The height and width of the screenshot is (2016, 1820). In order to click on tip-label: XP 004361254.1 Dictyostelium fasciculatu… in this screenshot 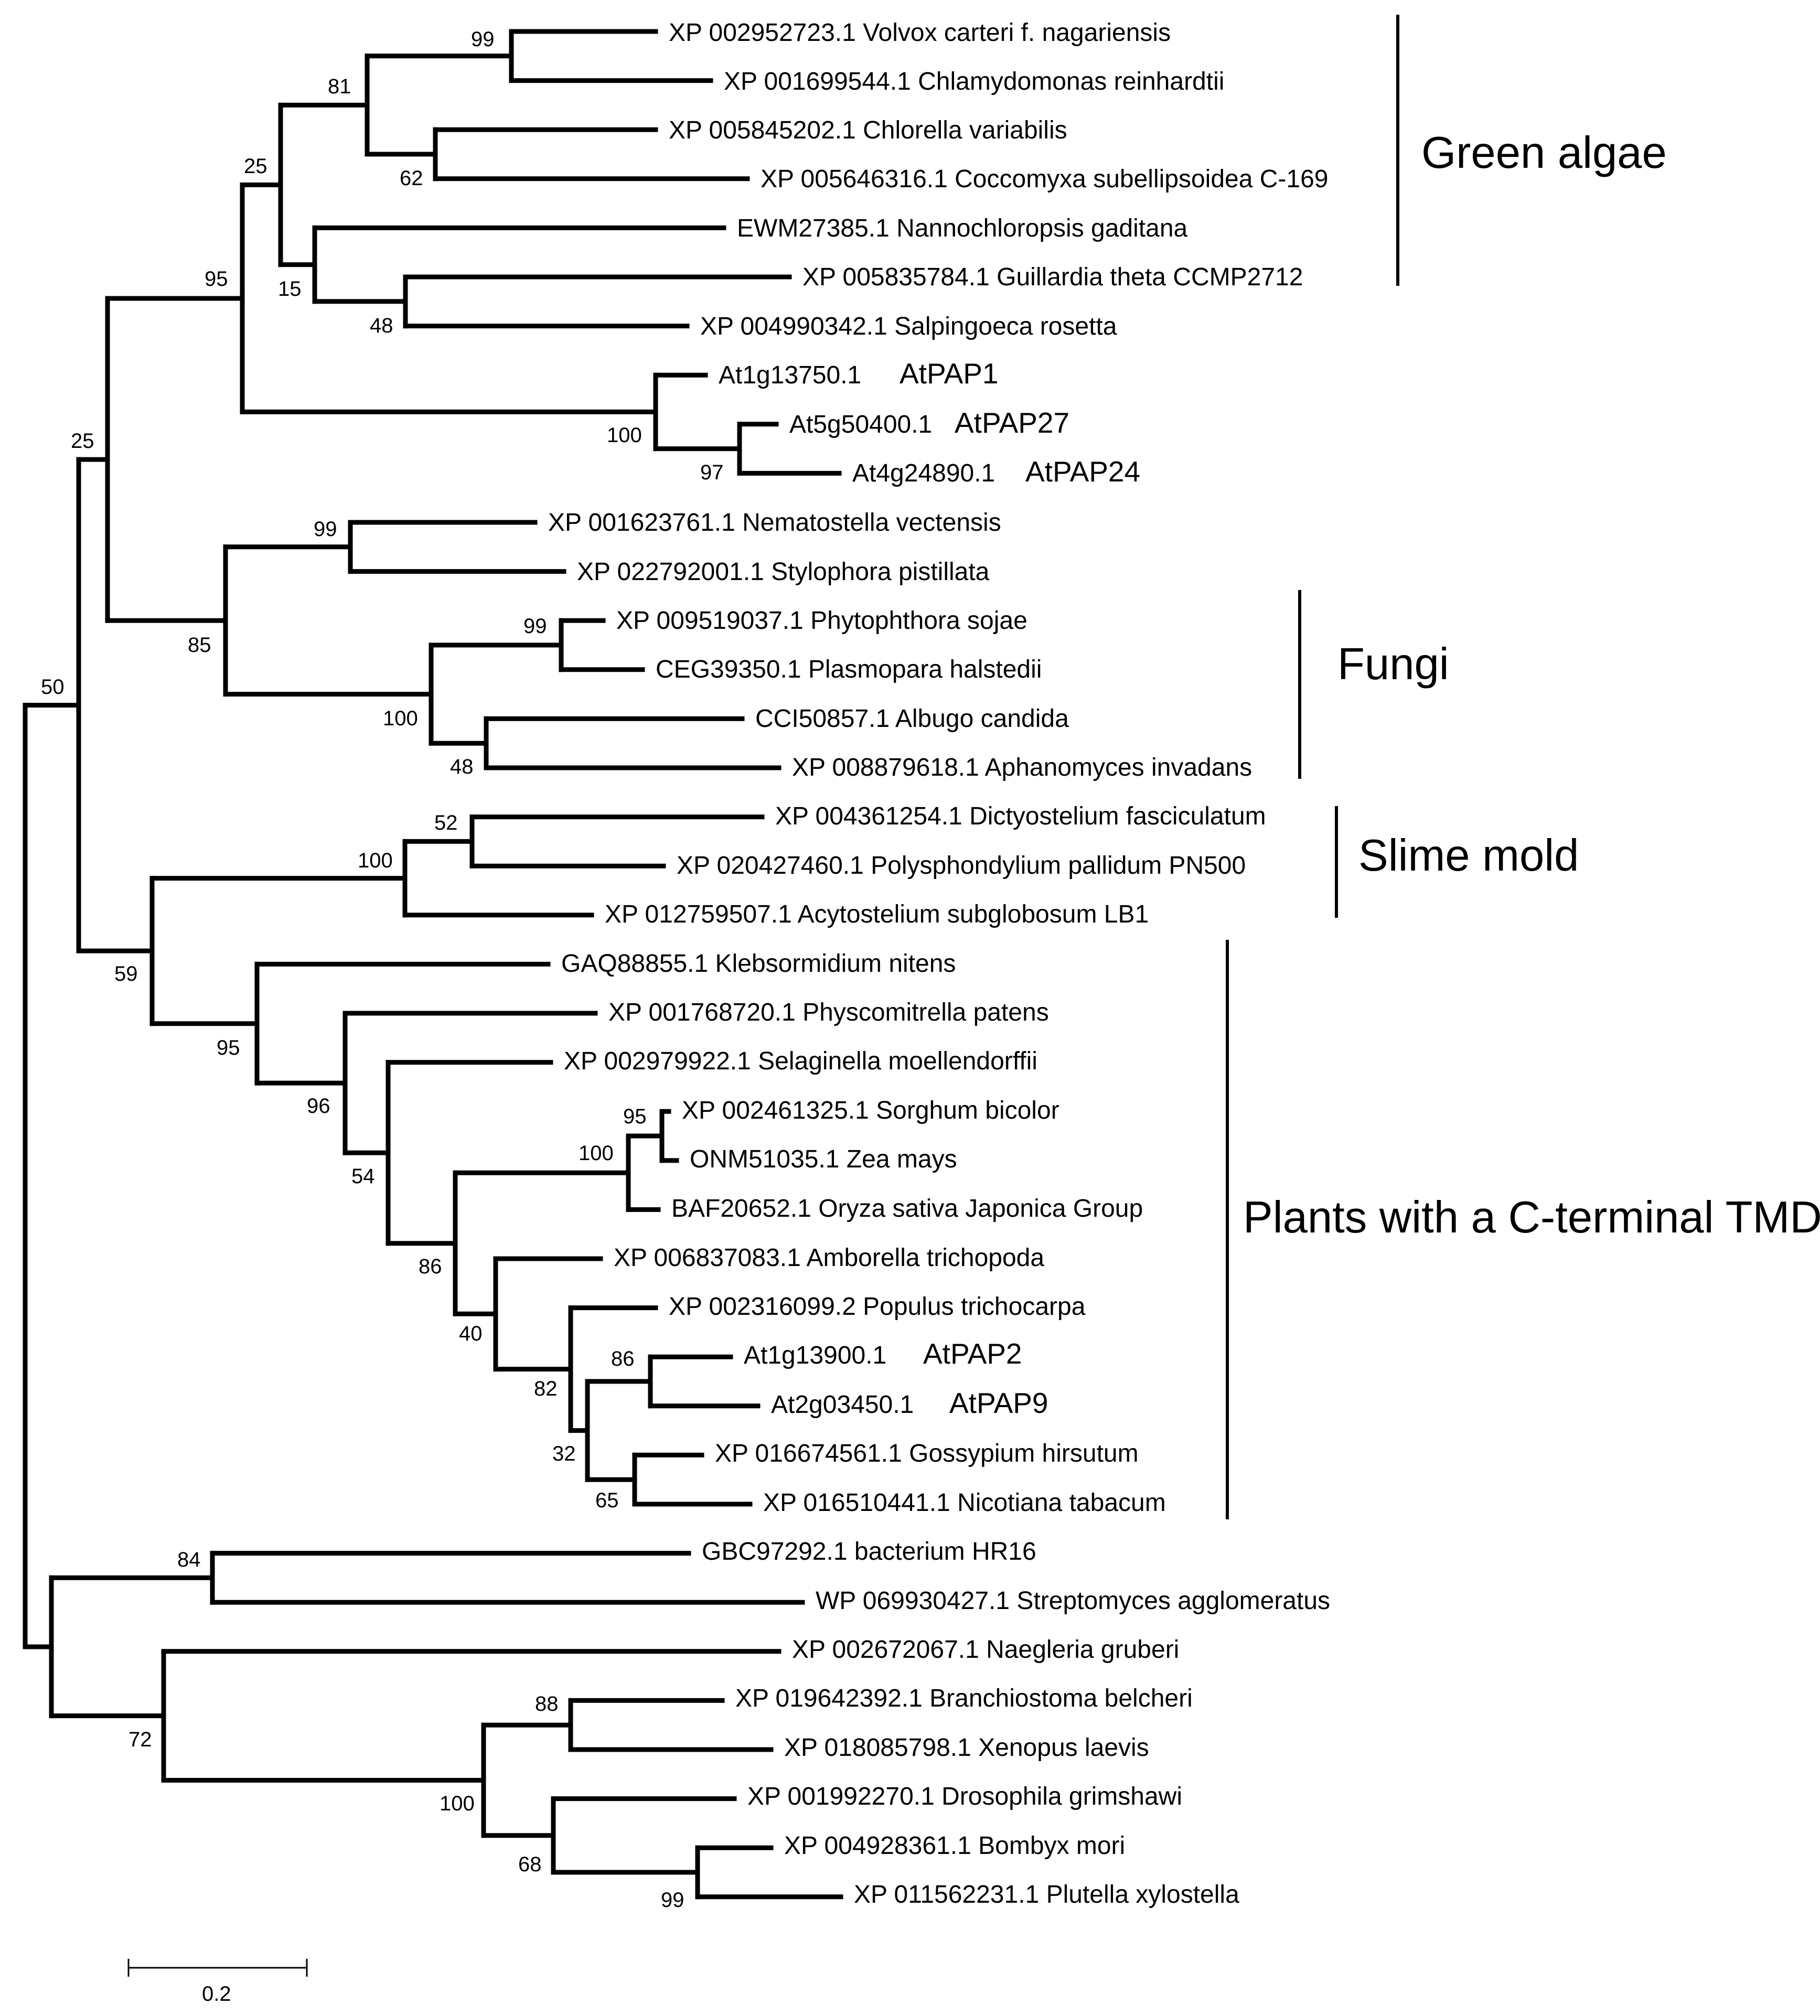, I will do `click(1020, 816)`.